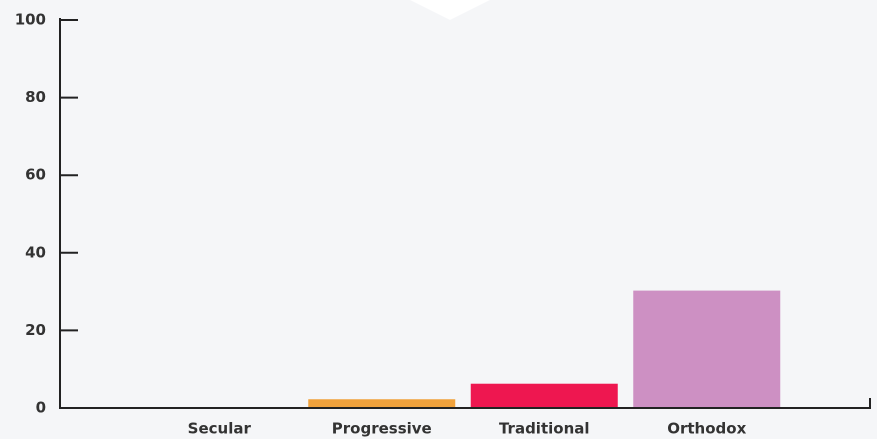 The image size is (877, 439). I want to click on y-tick-label: 80, so click(35, 97).